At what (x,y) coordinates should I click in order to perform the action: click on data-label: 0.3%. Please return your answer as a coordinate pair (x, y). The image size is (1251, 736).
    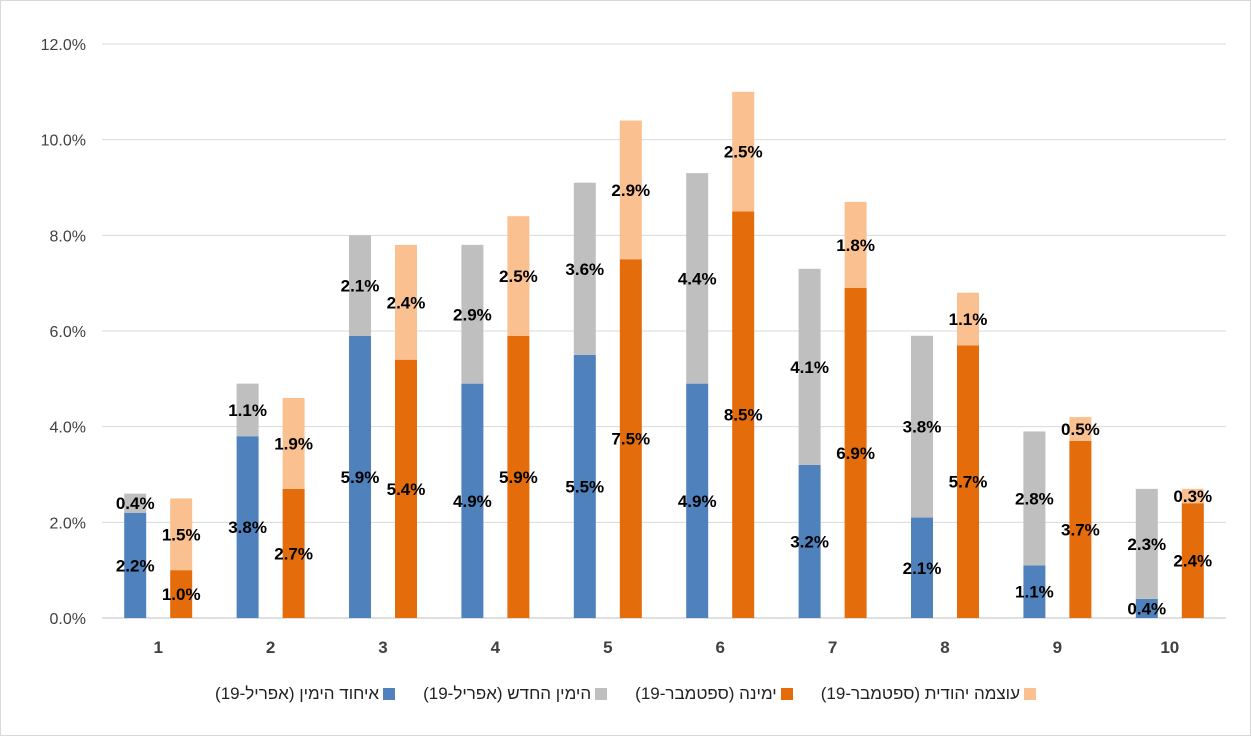
    Looking at the image, I should click on (1192, 496).